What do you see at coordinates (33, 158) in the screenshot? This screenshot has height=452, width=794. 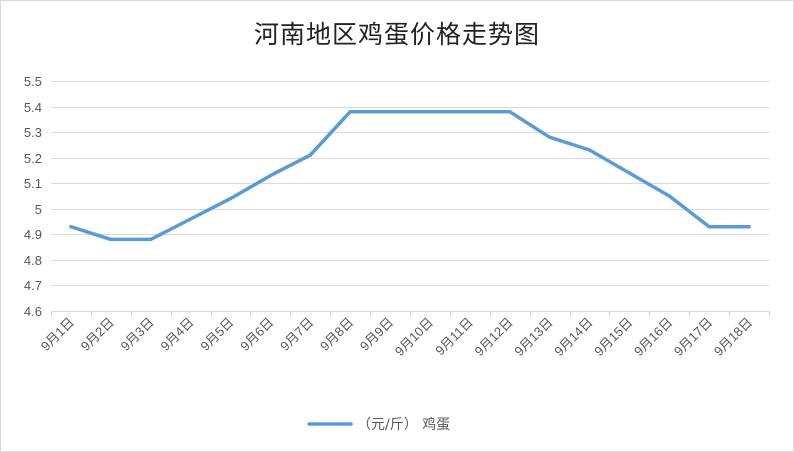 I see `y-tick-label: 5.2` at bounding box center [33, 158].